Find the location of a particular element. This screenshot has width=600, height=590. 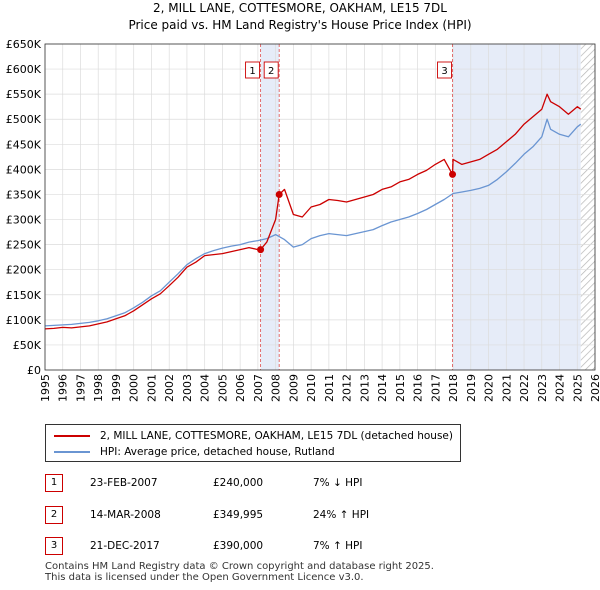

y-tick-label: £300K is located at coordinates (24, 220).